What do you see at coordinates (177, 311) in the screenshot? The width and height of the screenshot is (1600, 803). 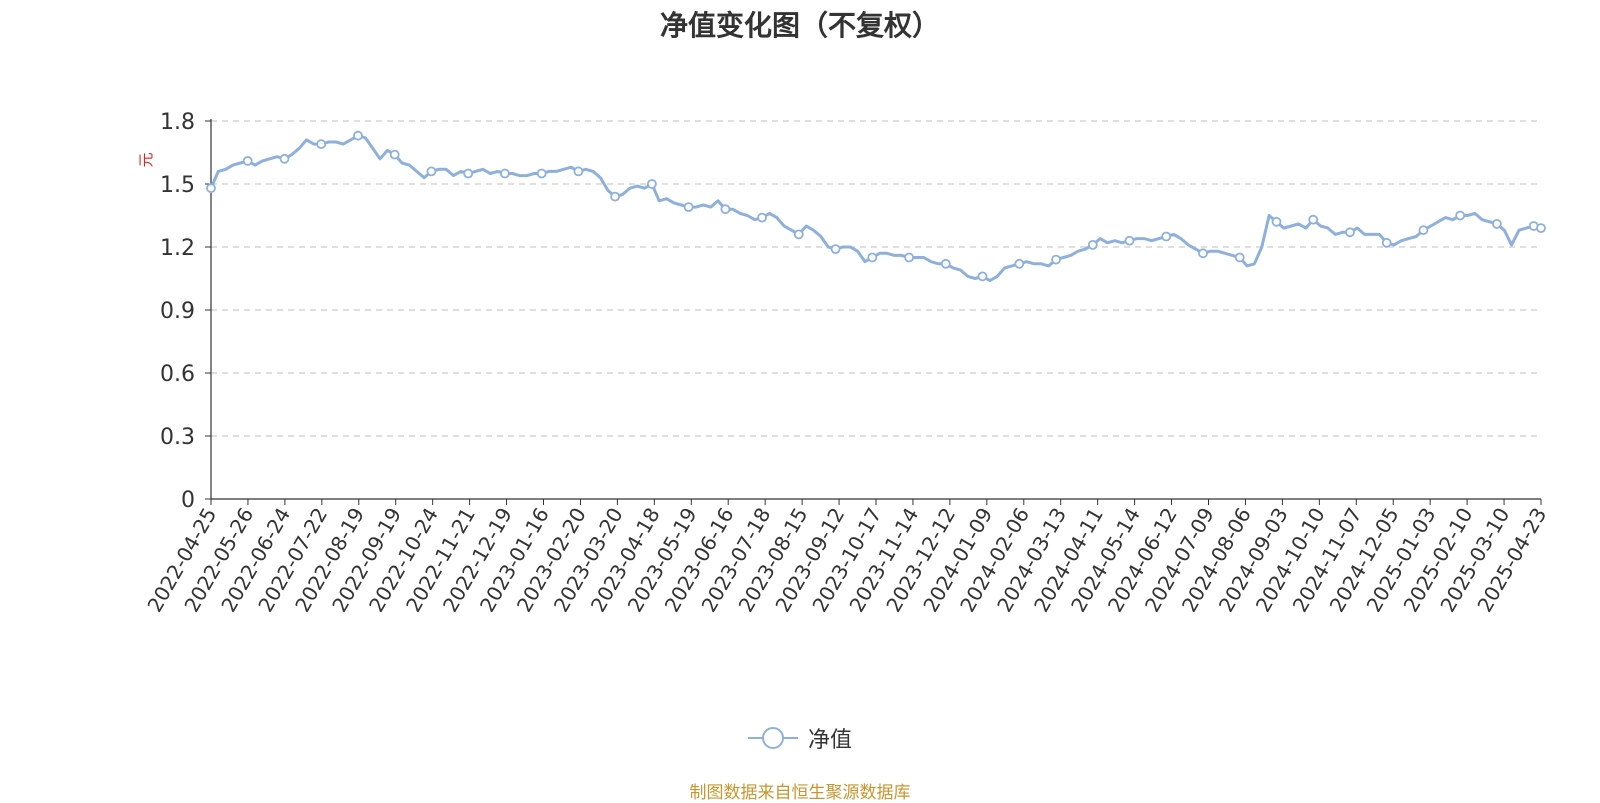 I see `y-tick-label: 0.9` at bounding box center [177, 311].